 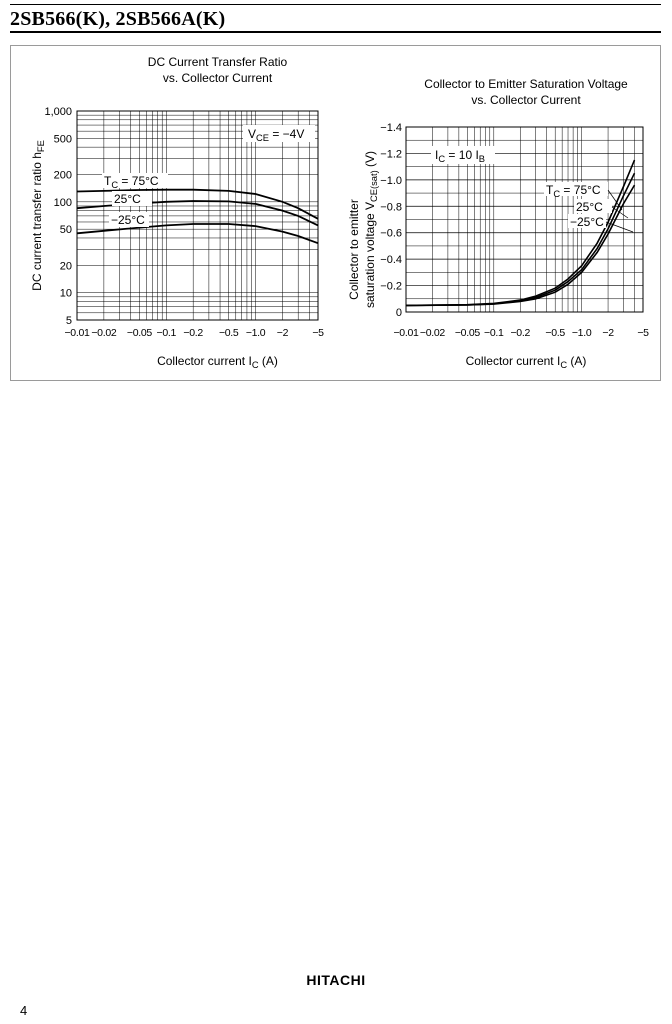 What do you see at coordinates (63, 203) in the screenshot?
I see `y-tick-label: 100` at bounding box center [63, 203].